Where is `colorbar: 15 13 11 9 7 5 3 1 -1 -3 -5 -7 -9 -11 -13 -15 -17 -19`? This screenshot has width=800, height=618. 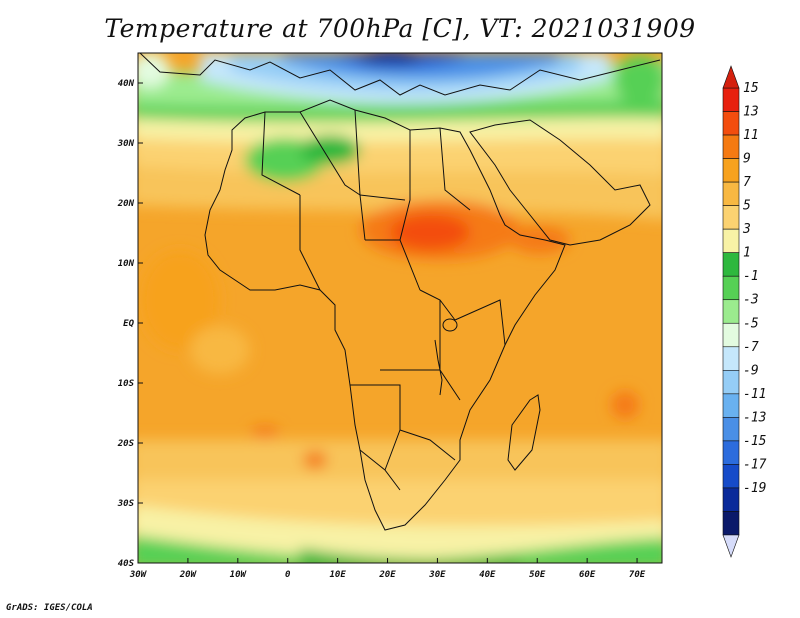
colorbar: 15 13 11 9 7 5 3 1 -1 -3 -5 -7 -9 -11 -13 -15 -17 -19 is located at coordinates (744, 311).